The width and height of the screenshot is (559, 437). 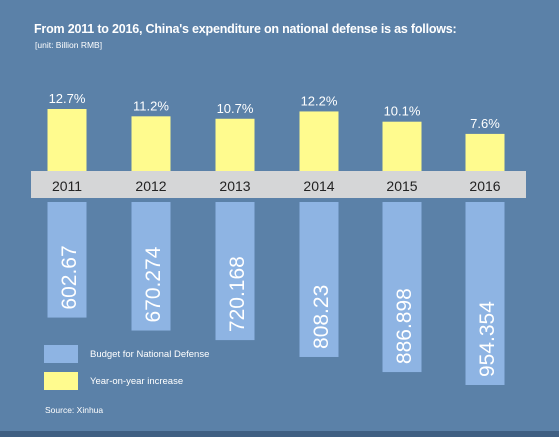 What do you see at coordinates (318, 186) in the screenshot?
I see `year-label-2014: 2014` at bounding box center [318, 186].